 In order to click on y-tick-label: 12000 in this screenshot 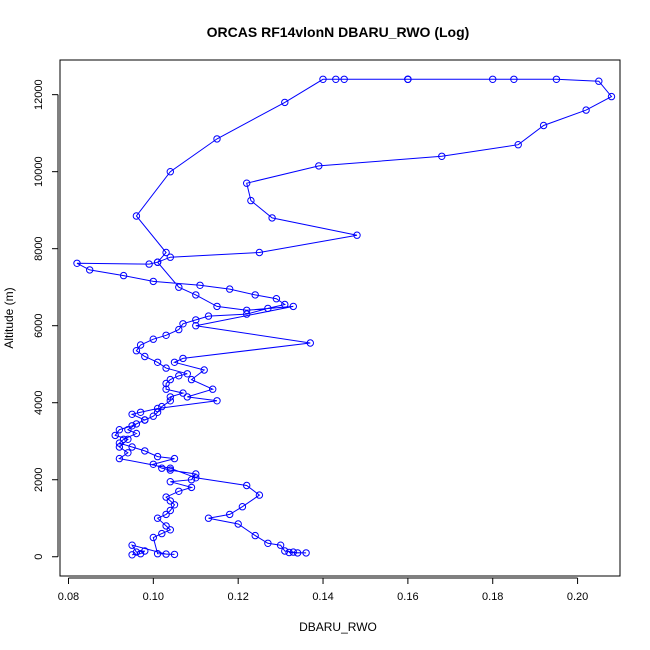, I will do `click(39, 94)`.